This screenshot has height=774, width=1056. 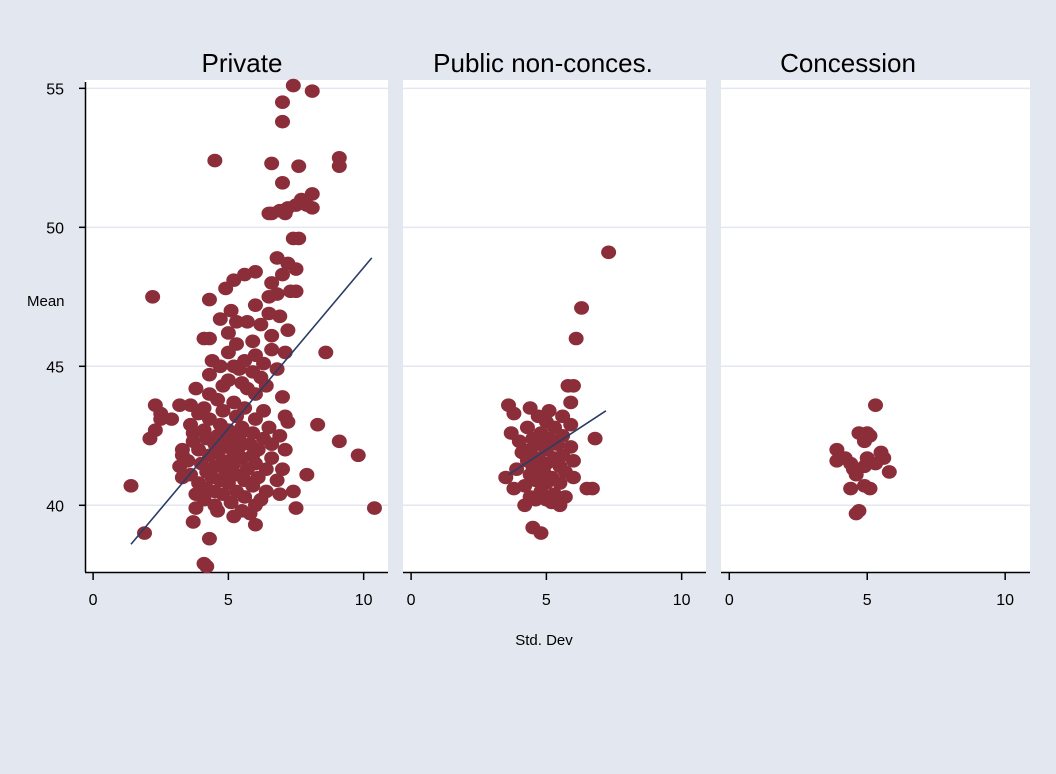 I want to click on y-tick-label-40: 40, so click(x=55, y=506).